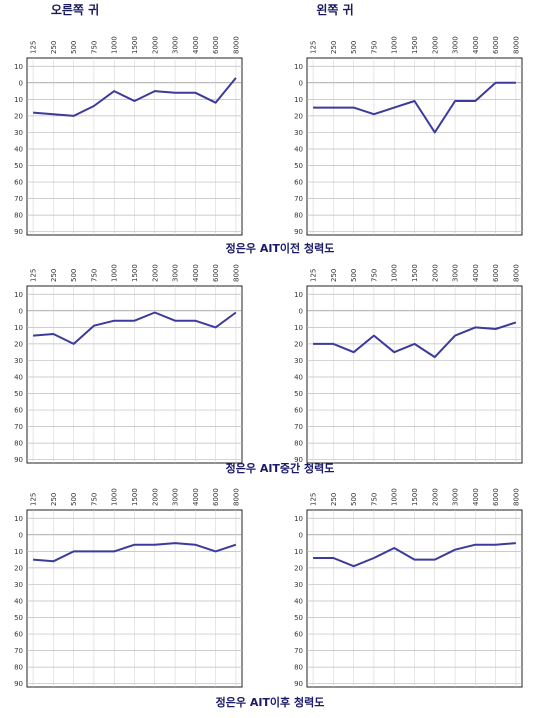 The image size is (555, 718). Describe the element at coordinates (75, 9) in the screenshot. I see `header-right-ear: 오른쪽 귀` at that location.